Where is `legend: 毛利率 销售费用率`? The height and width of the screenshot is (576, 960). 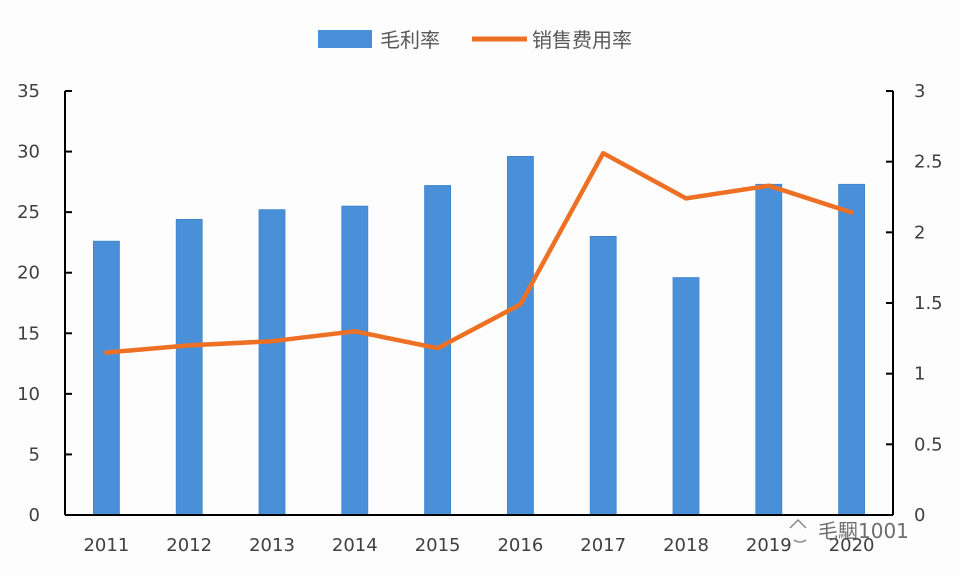
legend: 毛利率 销售费用率 is located at coordinates (475, 40).